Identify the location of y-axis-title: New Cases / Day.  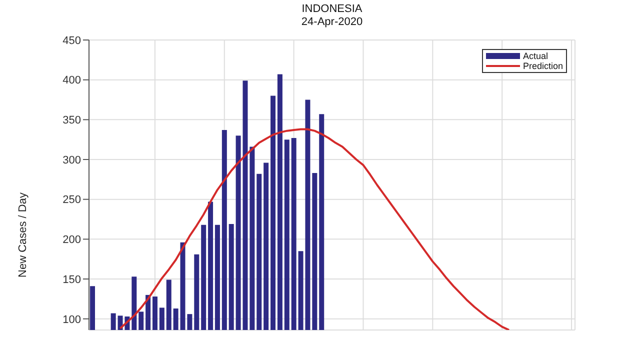
(22, 235).